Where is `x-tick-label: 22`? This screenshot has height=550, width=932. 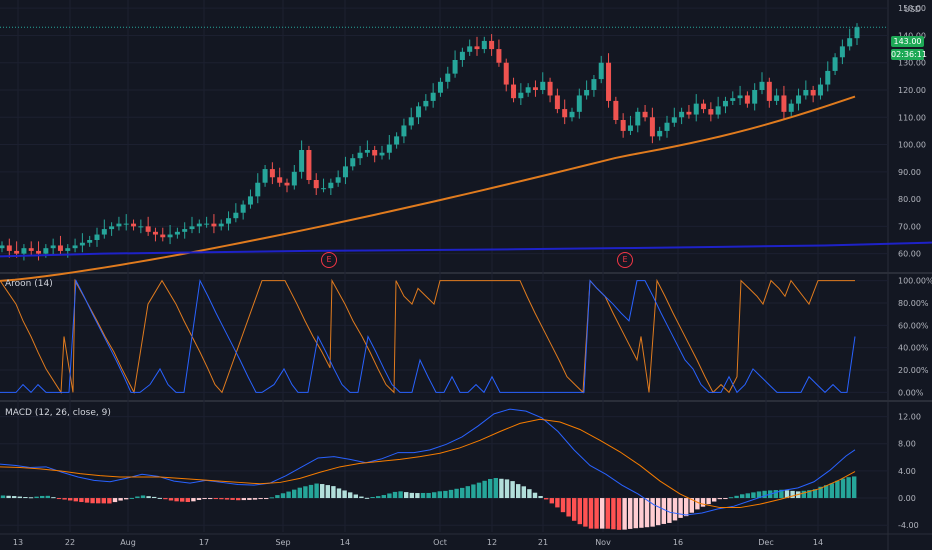
x-tick-label: 22 is located at coordinates (70, 542).